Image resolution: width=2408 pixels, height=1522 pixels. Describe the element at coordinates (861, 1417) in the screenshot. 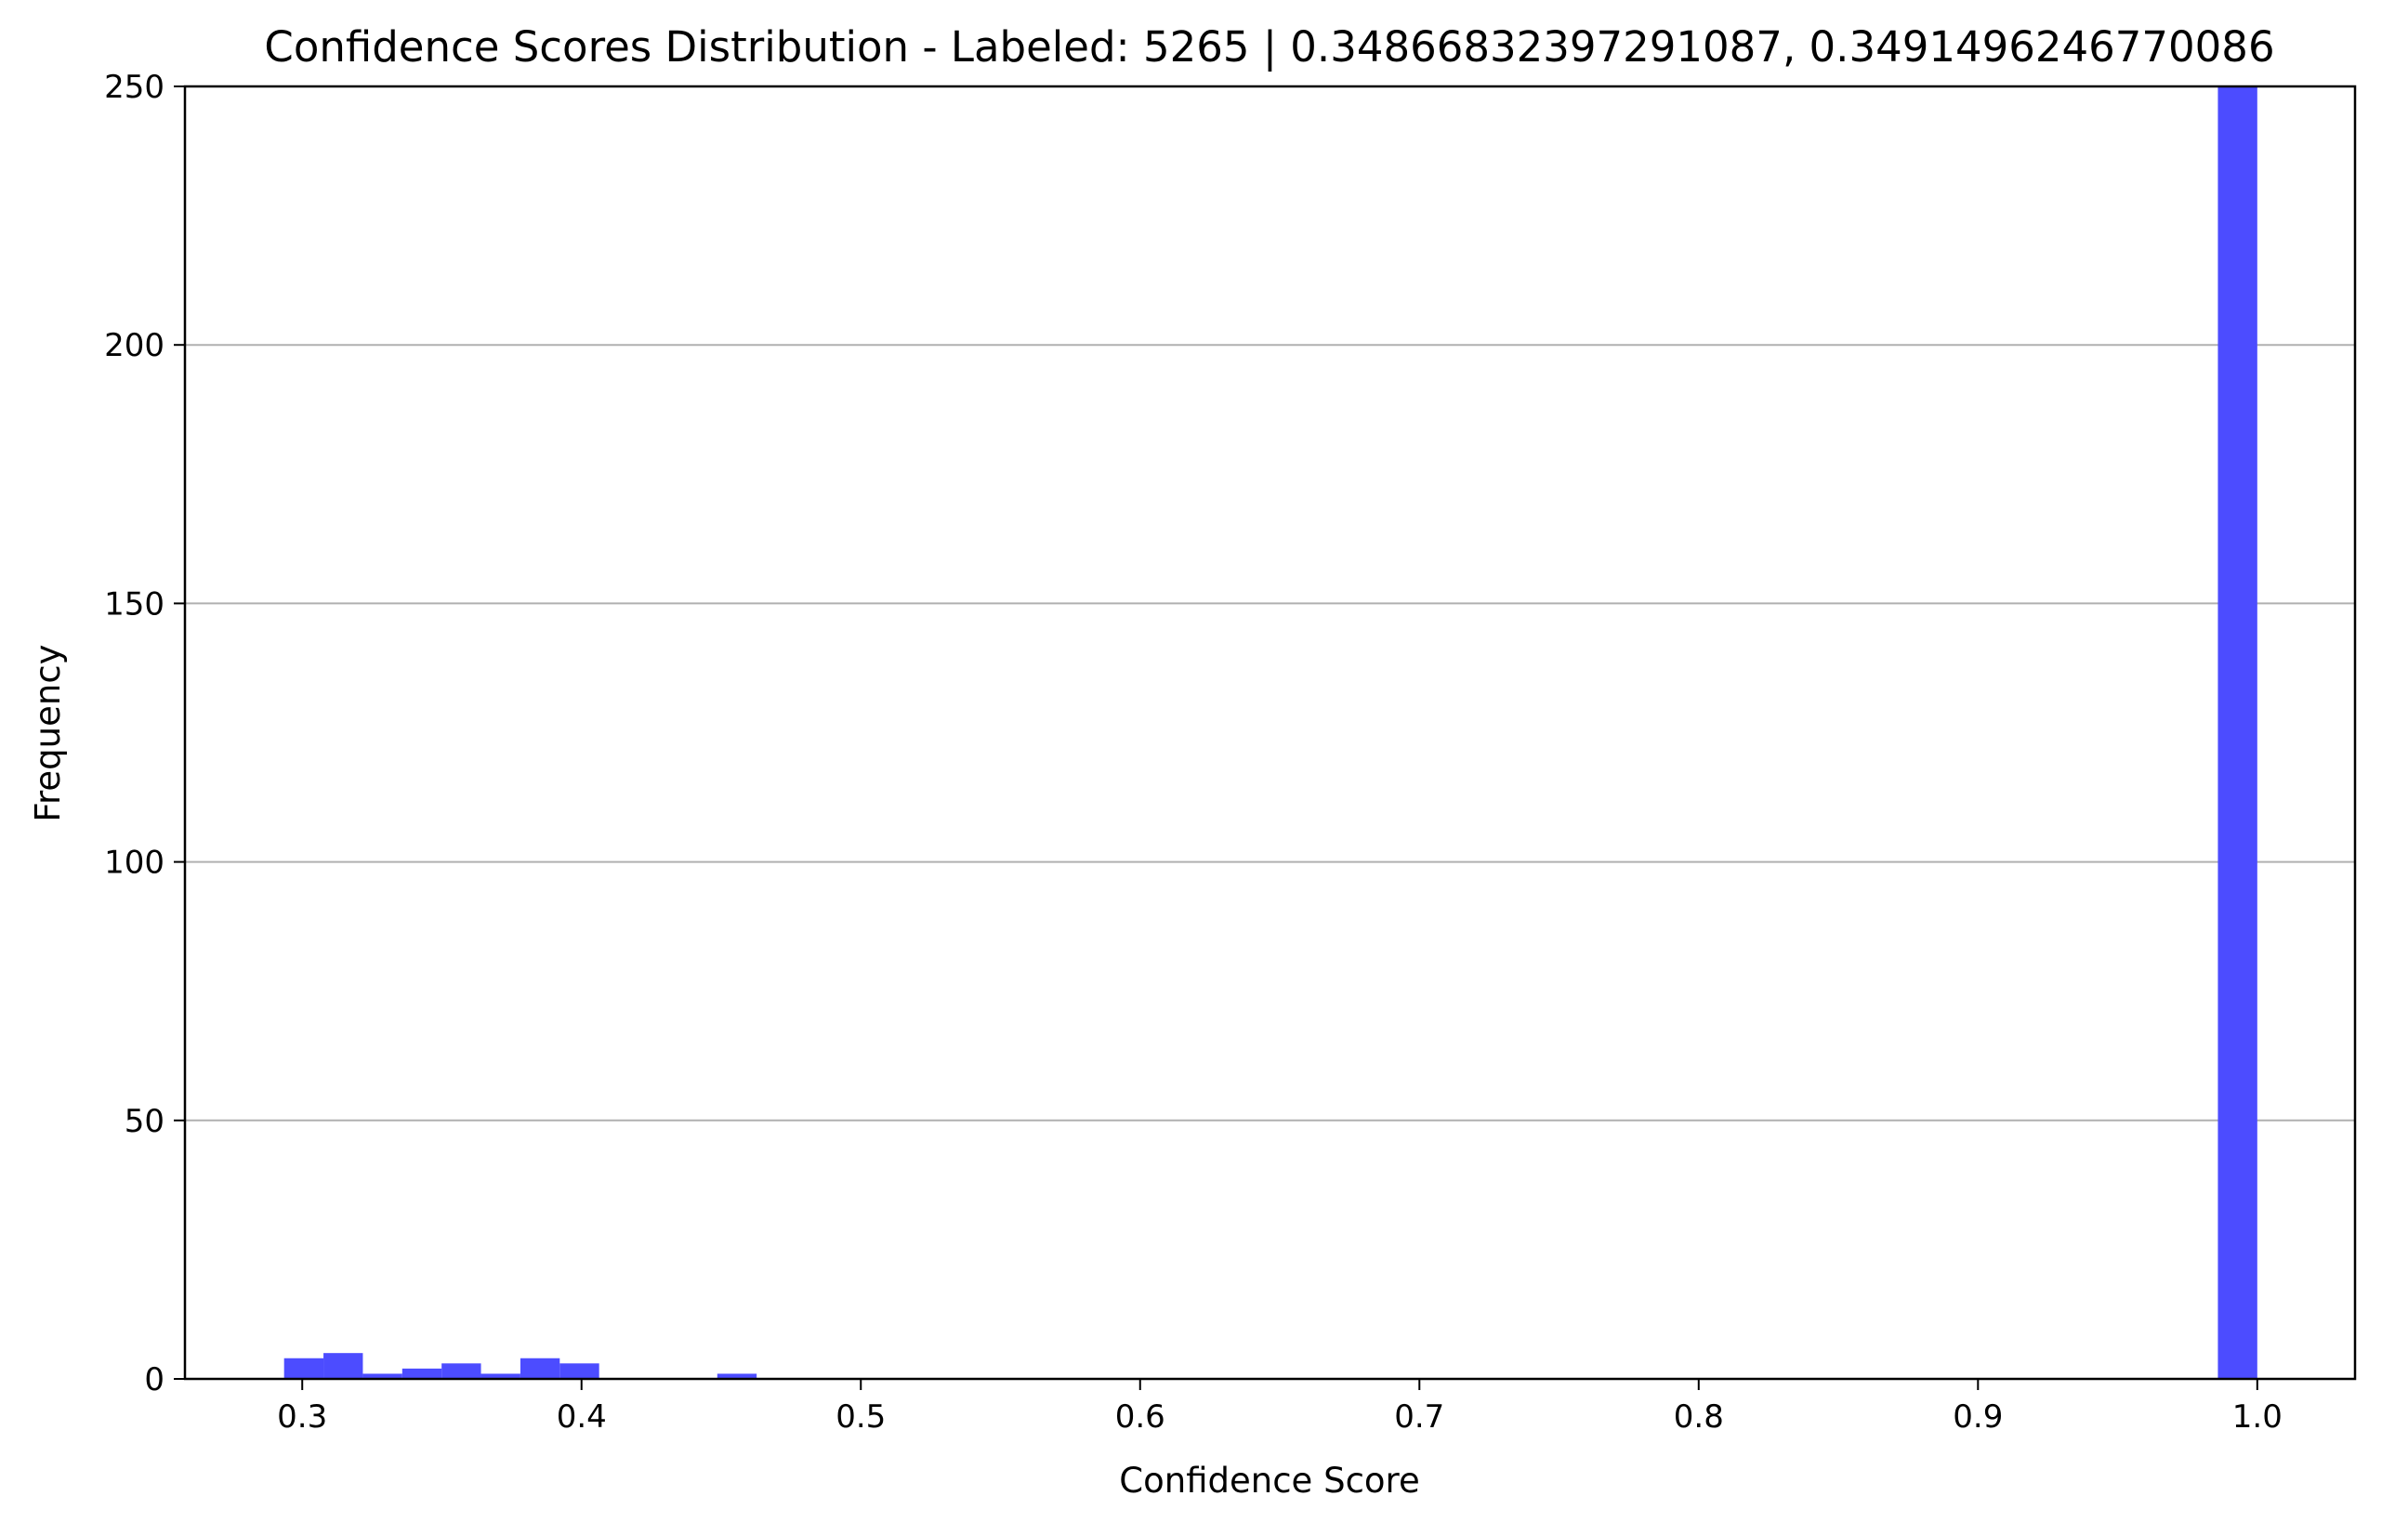

I see `x-tick-label-2: 0.5` at that location.